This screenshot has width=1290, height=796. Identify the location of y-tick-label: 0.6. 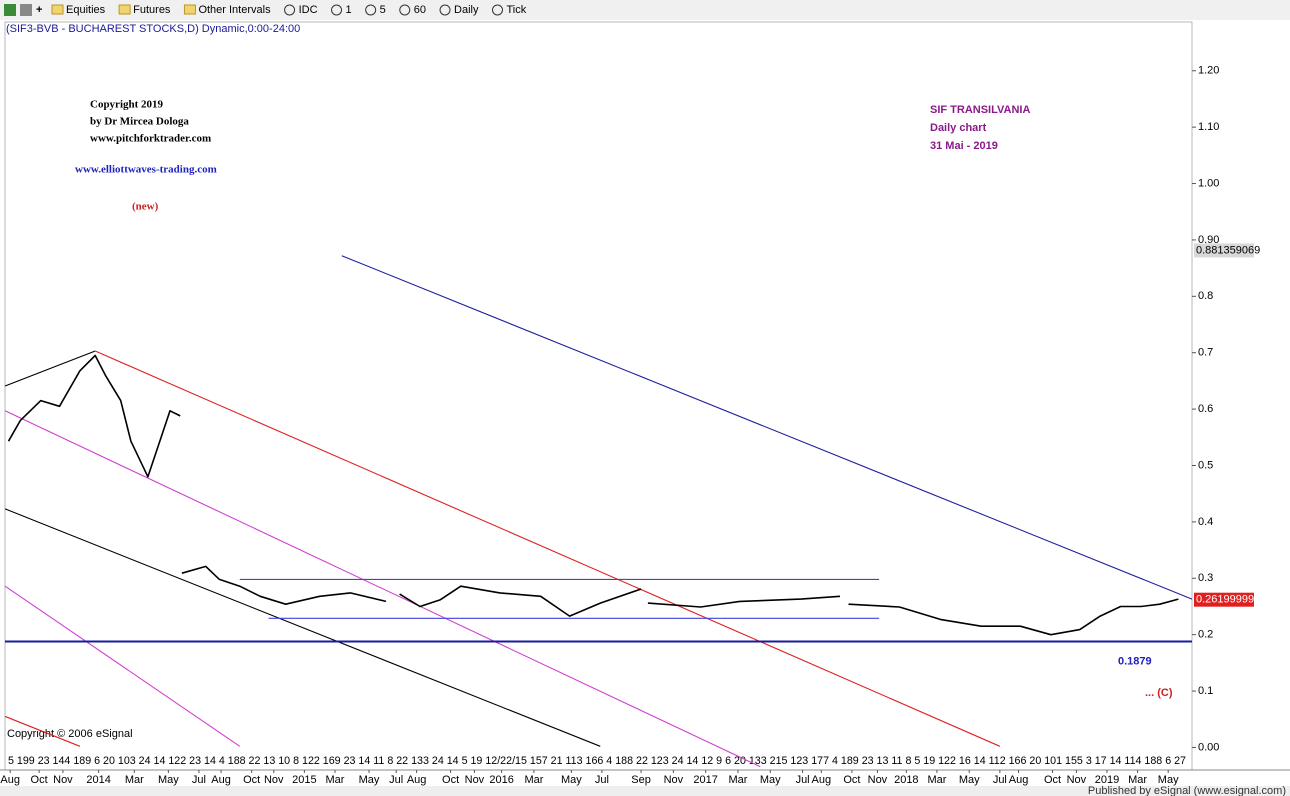
(1205, 409).